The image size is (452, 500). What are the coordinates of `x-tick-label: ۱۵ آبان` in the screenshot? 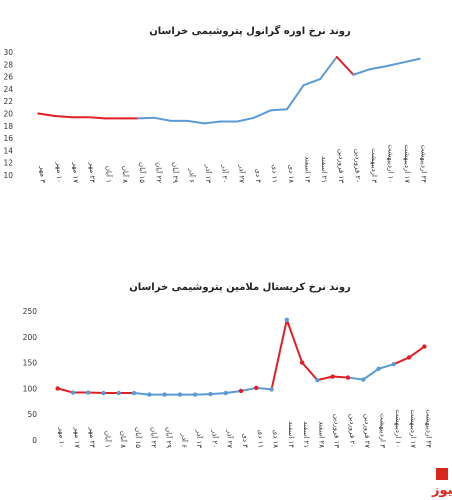 It's located at (142, 172).